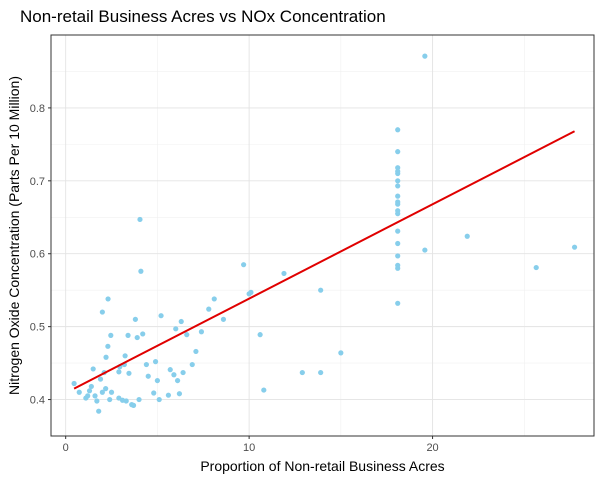 This screenshot has width=600, height=480. What do you see at coordinates (66, 448) in the screenshot?
I see `x-tick-label: 0` at bounding box center [66, 448].